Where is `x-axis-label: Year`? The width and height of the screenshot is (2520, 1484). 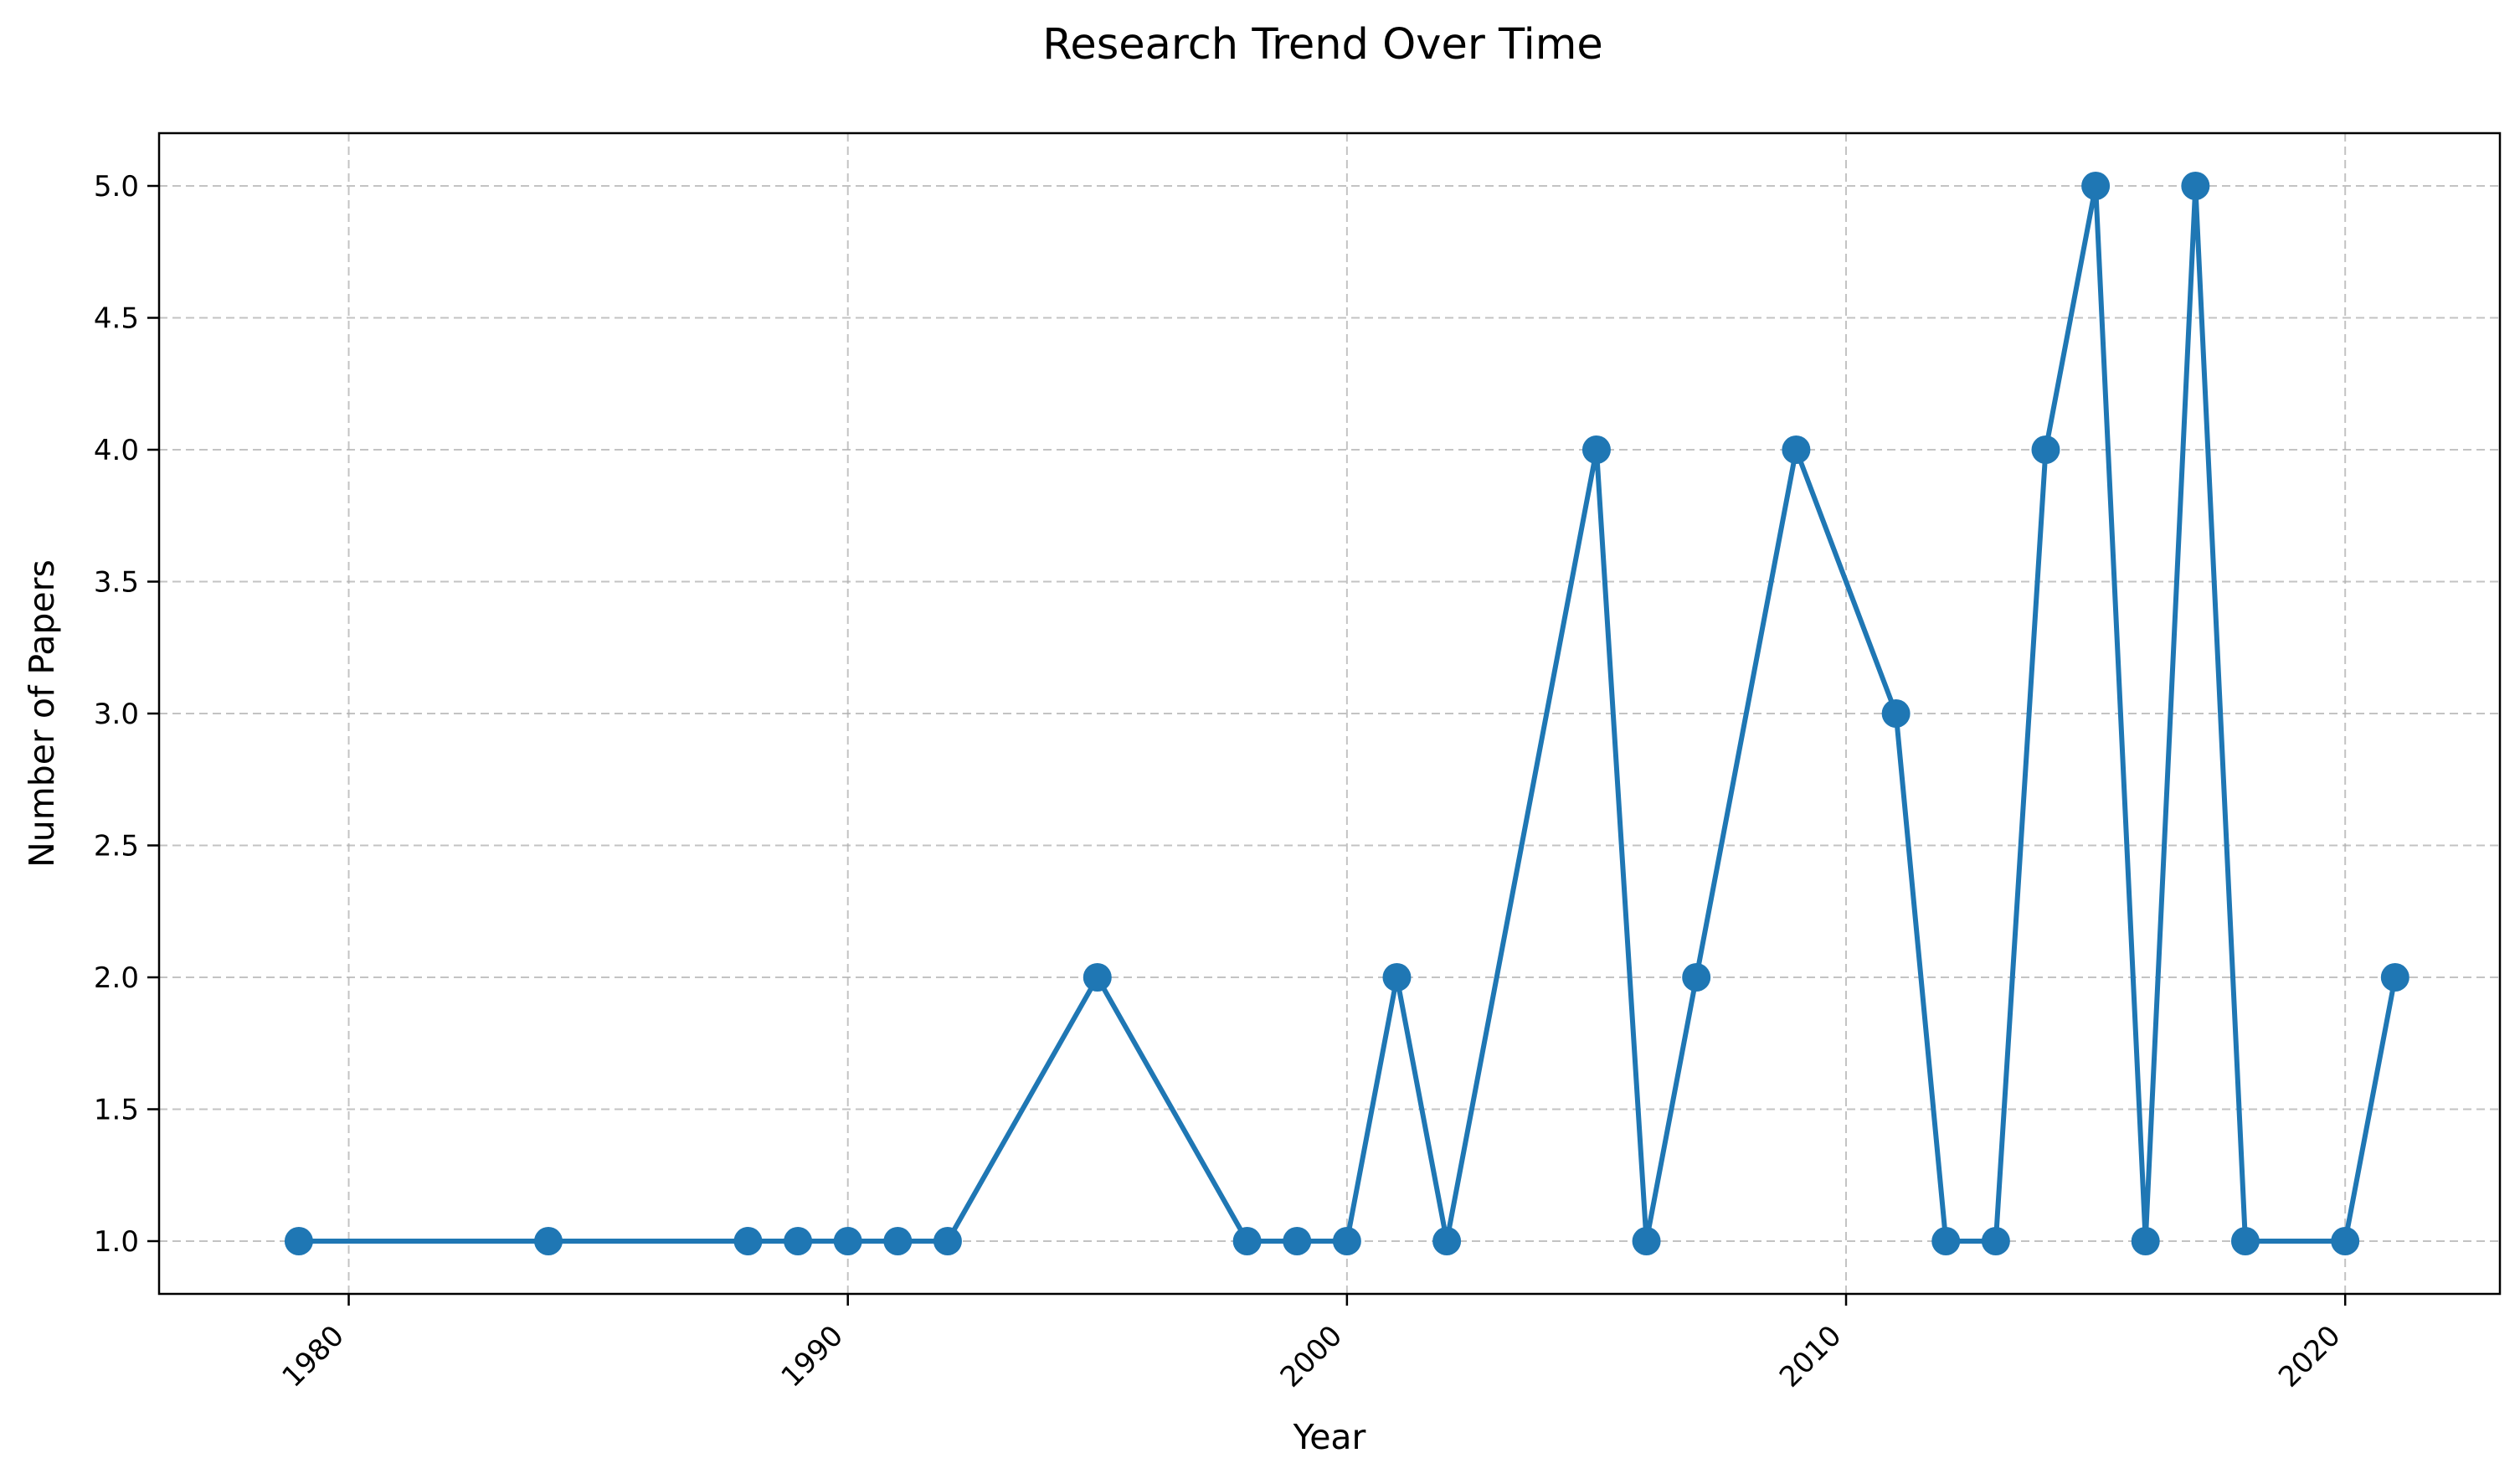 x-axis-label: Year is located at coordinates (1329, 1437).